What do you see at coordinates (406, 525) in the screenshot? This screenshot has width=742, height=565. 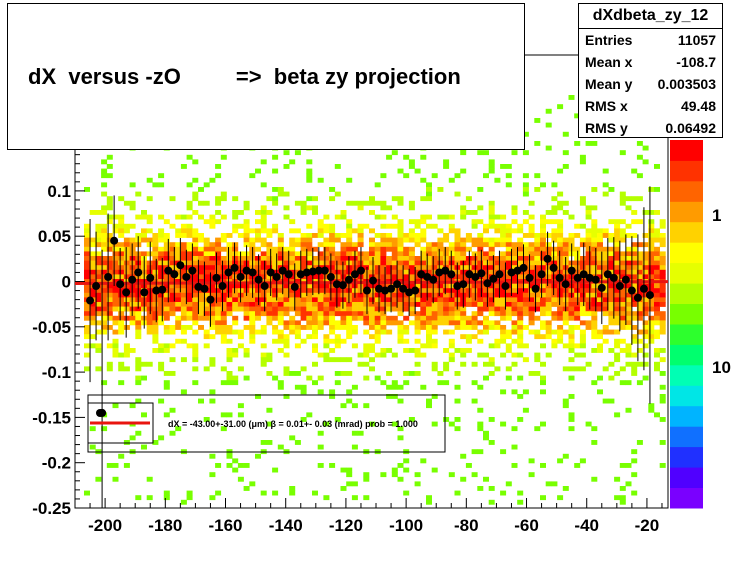 I see `x-tick-label: -100` at bounding box center [406, 525].